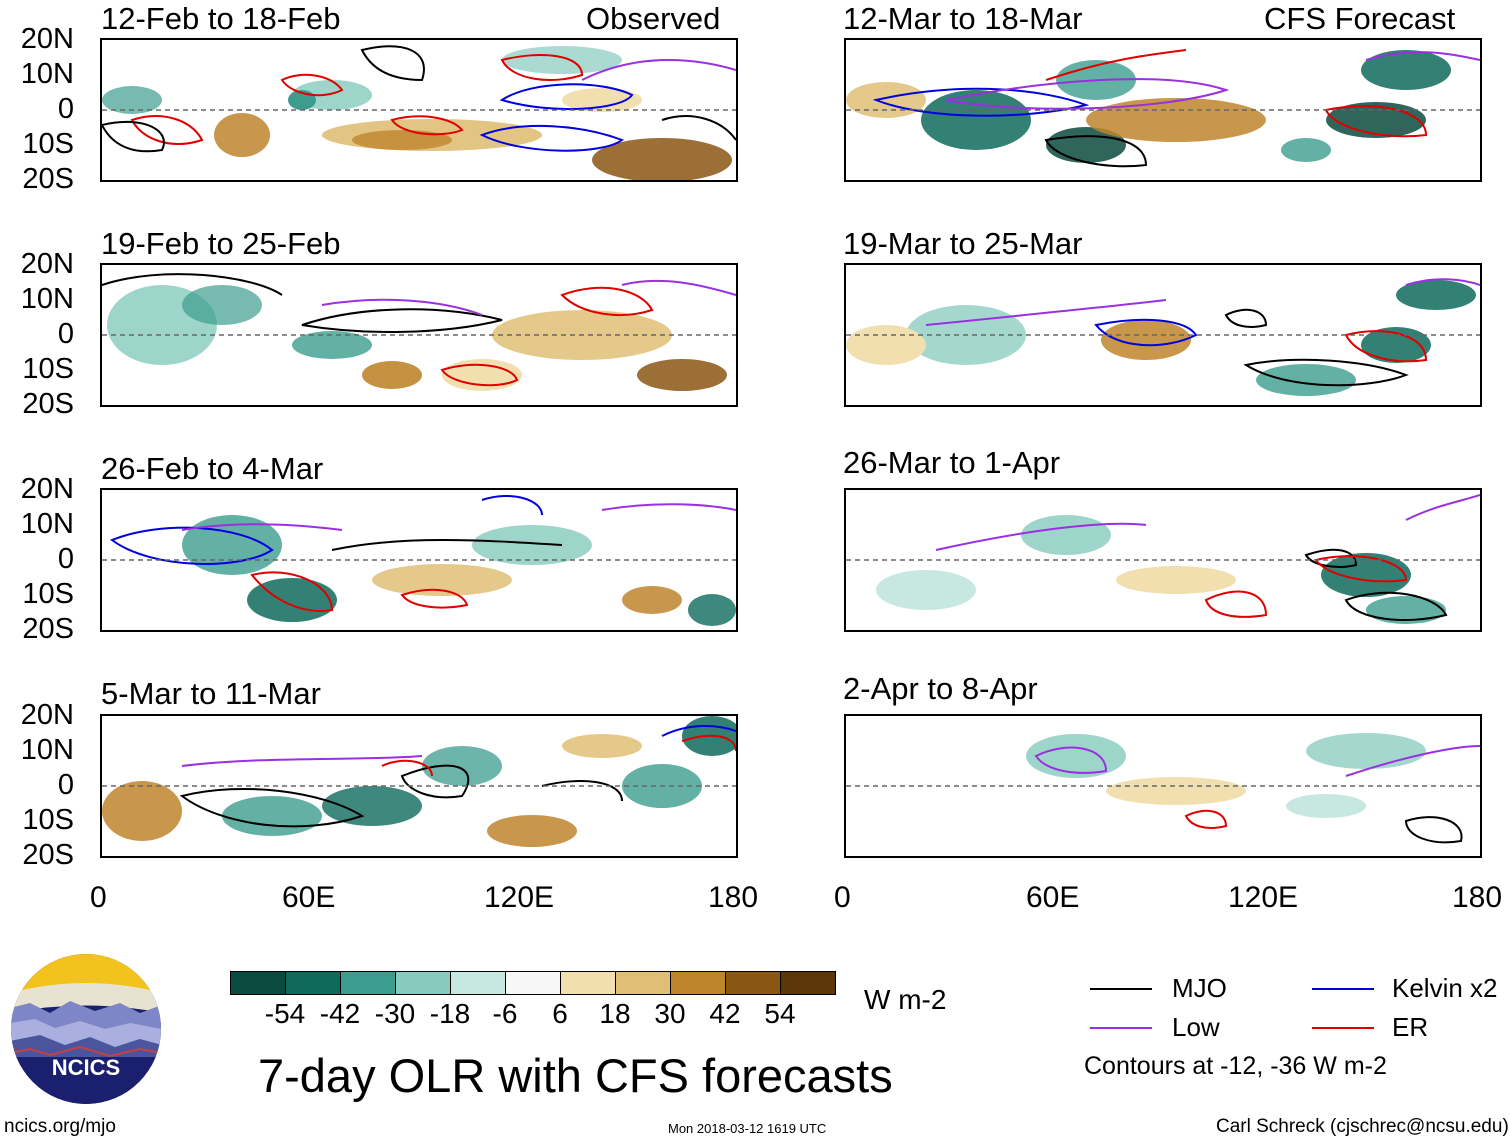 This screenshot has width=1510, height=1142. I want to click on colorbar-label: -42, so click(340, 1013).